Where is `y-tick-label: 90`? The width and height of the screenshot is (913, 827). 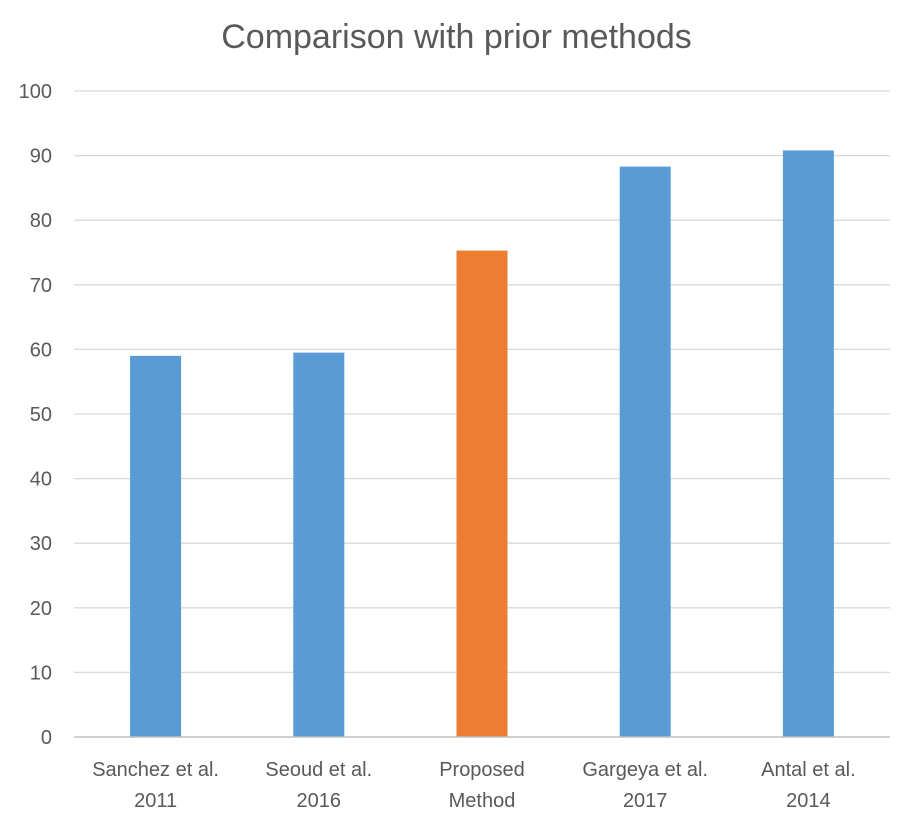
y-tick-label: 90 is located at coordinates (41, 157).